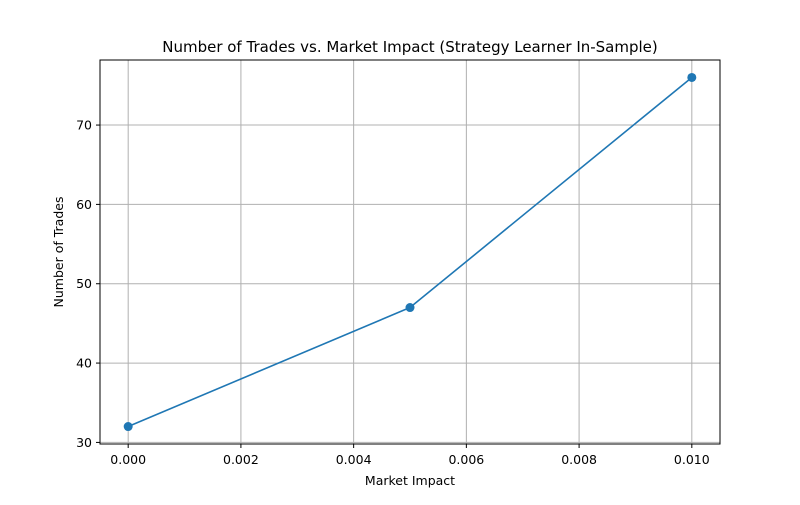 This screenshot has height=505, width=800. I want to click on y-tick-label: 50, so click(84, 283).